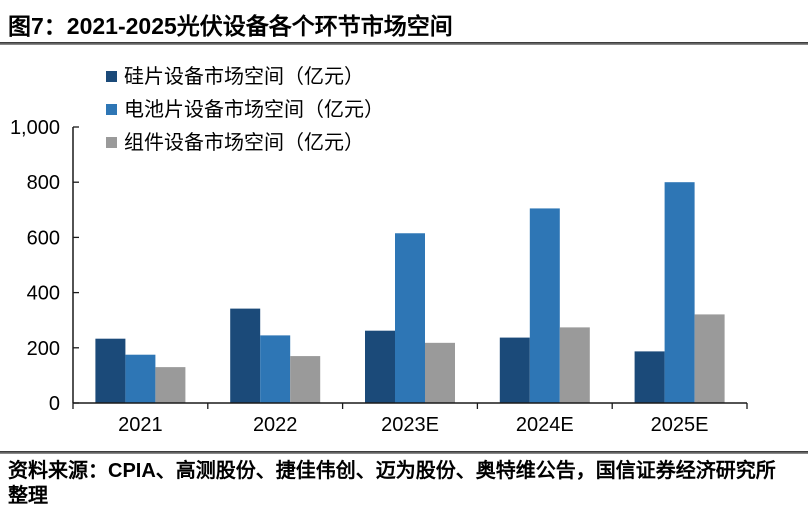 The height and width of the screenshot is (511, 808). Describe the element at coordinates (514, 370) in the screenshot. I see `bar-silicon-2024E` at that location.